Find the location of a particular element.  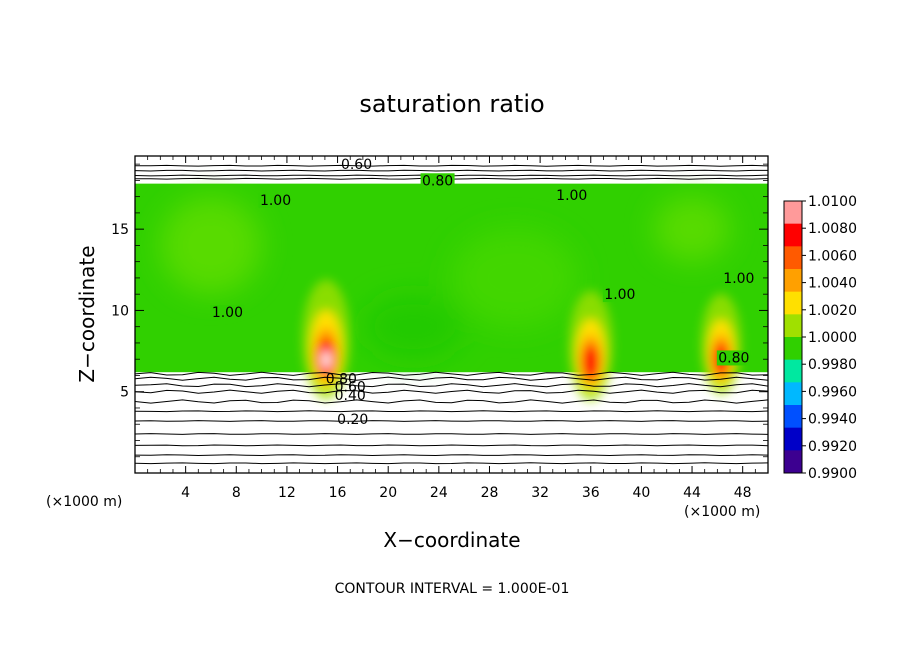

x-tick-label: 20 is located at coordinates (388, 493).